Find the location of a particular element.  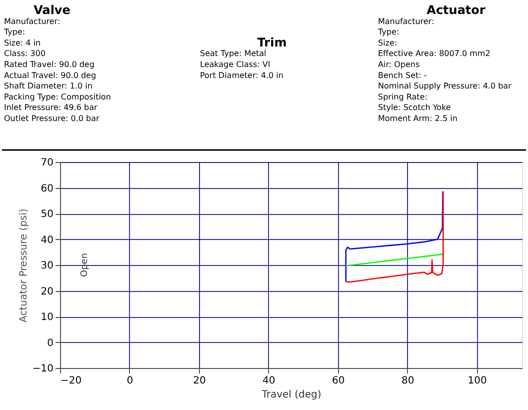

y-tick-label: 0 is located at coordinates (50, 343).